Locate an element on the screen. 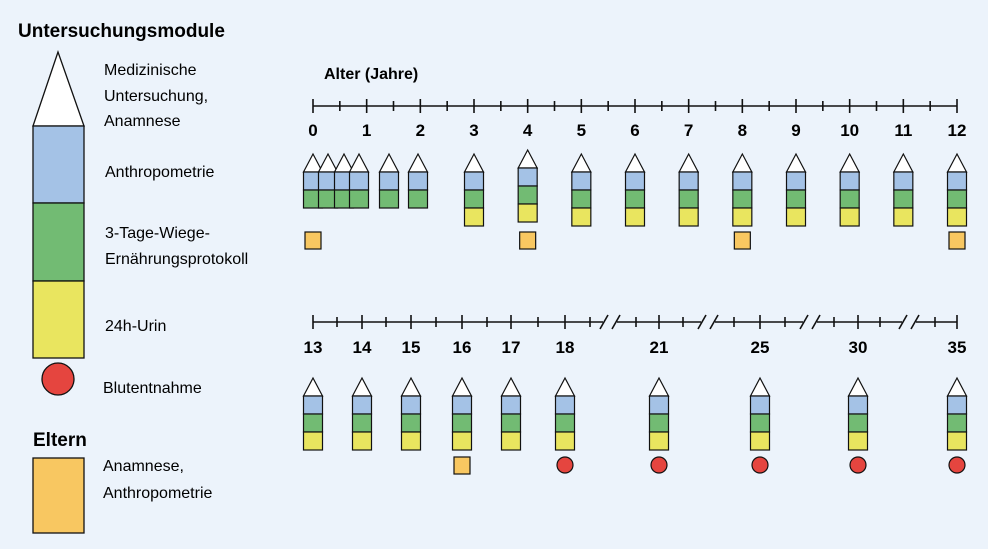 This screenshot has height=549, width=988. parents-title: Eltern is located at coordinates (60, 440).